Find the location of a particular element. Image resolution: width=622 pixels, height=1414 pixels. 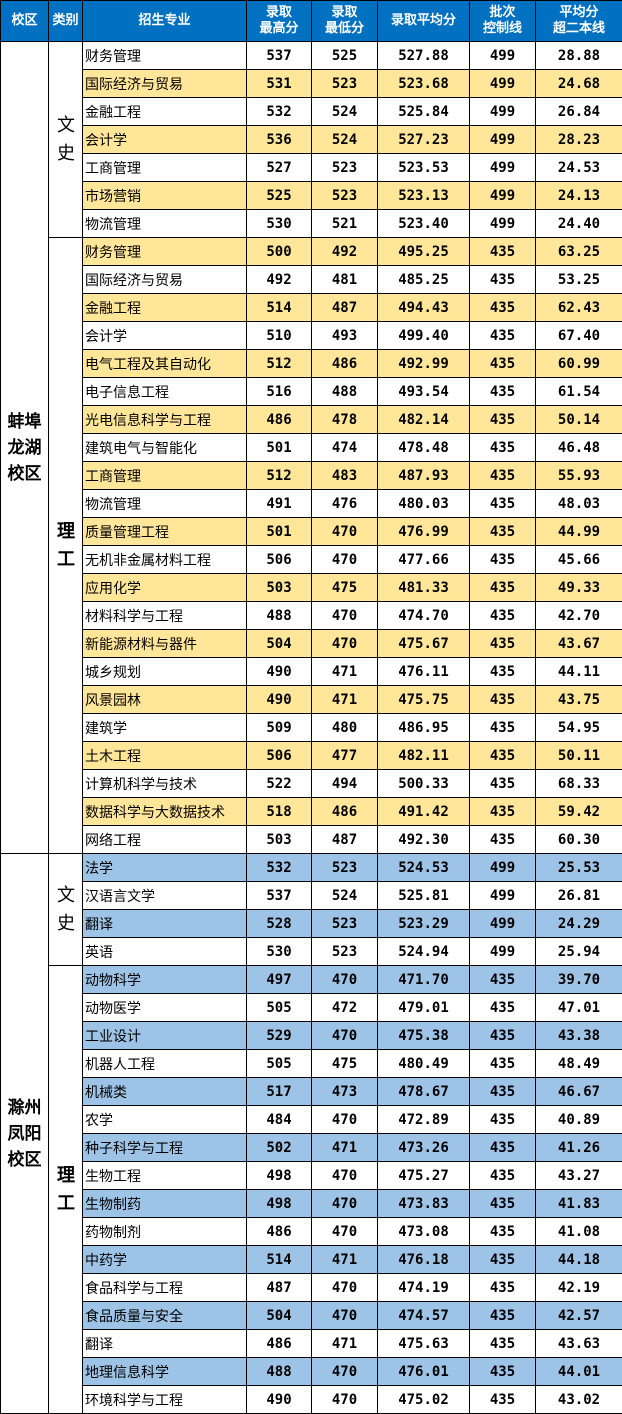

max-score-cell: 536 is located at coordinates (279, 140).